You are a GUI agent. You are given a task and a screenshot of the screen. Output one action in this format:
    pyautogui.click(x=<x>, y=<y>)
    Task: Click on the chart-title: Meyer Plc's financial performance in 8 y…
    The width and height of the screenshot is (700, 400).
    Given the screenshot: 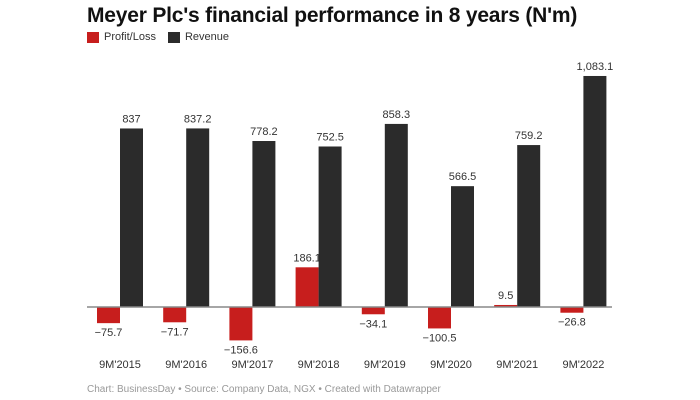 What is the action you would take?
    pyautogui.click(x=332, y=15)
    